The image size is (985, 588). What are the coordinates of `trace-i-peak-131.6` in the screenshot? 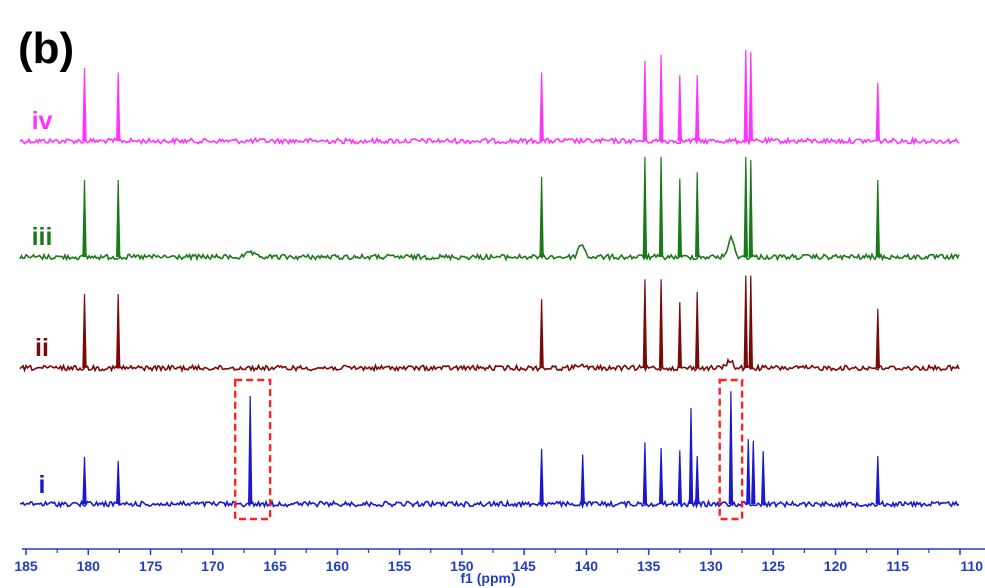 It's located at (691, 456).